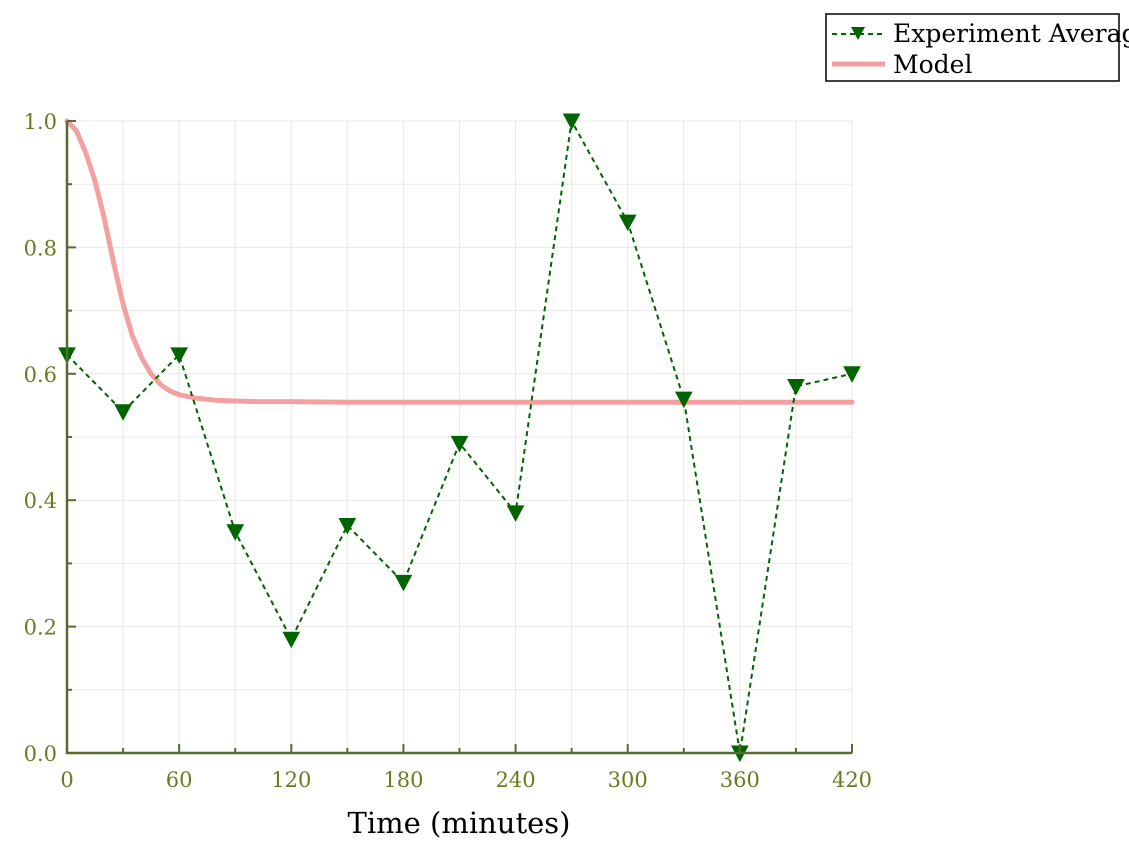  Describe the element at coordinates (40, 122) in the screenshot. I see `y-tick-label: 1.0` at that location.